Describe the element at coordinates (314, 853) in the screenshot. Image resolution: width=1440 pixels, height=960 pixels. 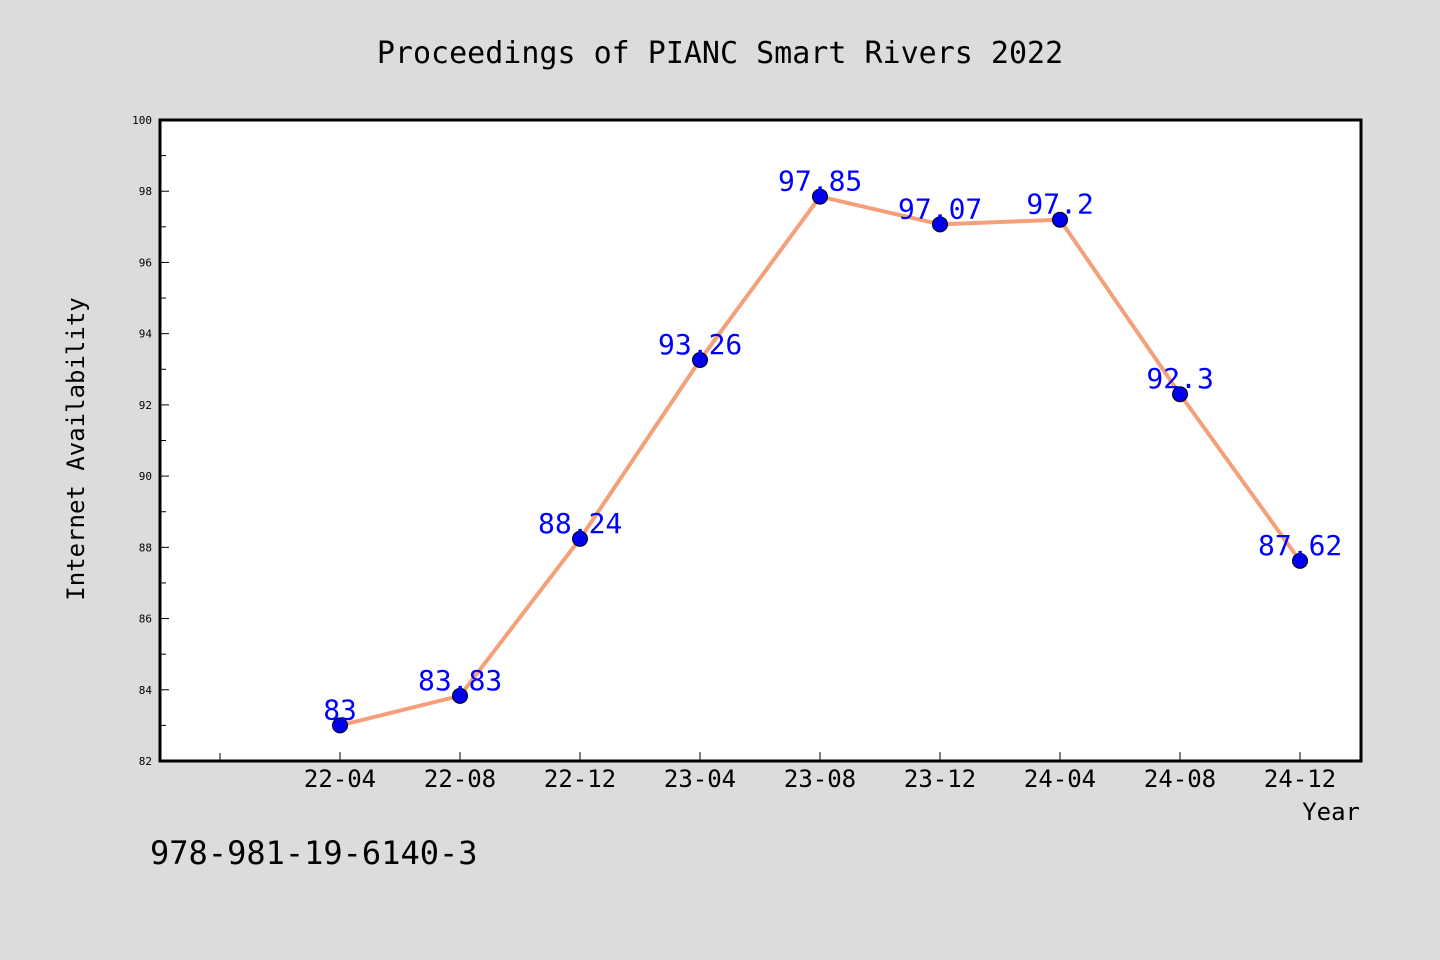
I see `isbn-footer: 978-981-19-6140-3` at that location.